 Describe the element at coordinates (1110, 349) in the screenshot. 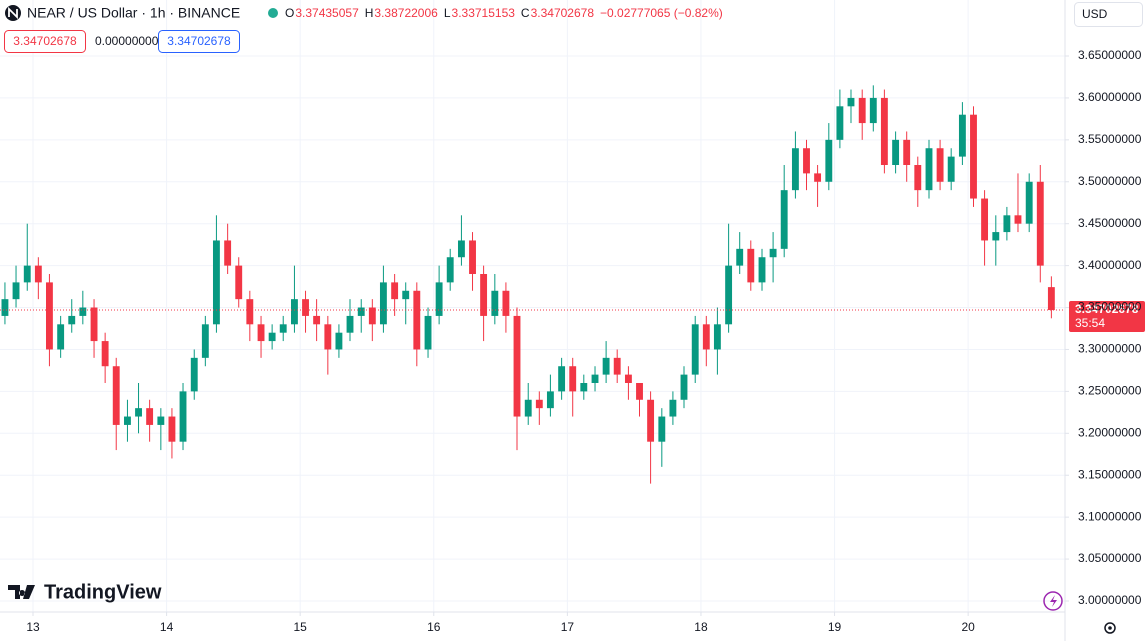

I see `y-tick-label: 3.30000000` at that location.